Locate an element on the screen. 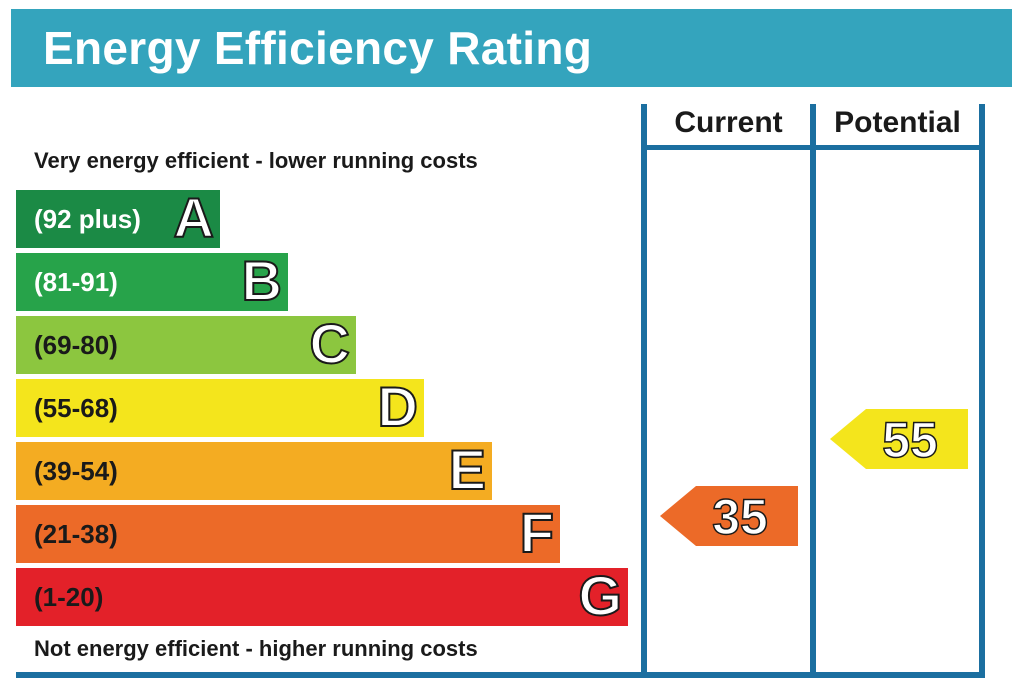 The width and height of the screenshot is (1024, 685). potential-rating-arrow: 55 is located at coordinates (899, 439).